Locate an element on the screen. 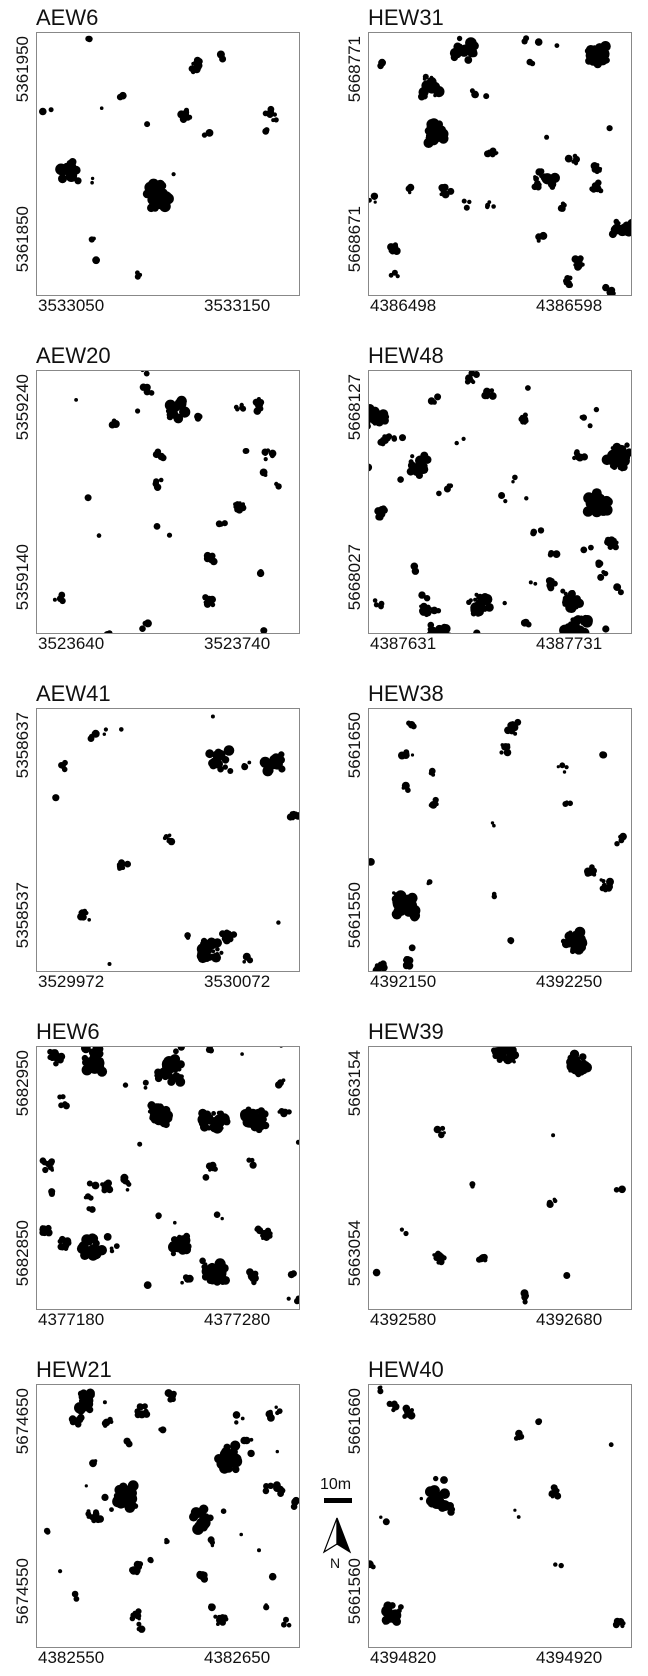 The width and height of the screenshot is (648, 1676). scale-bar is located at coordinates (338, 1500).